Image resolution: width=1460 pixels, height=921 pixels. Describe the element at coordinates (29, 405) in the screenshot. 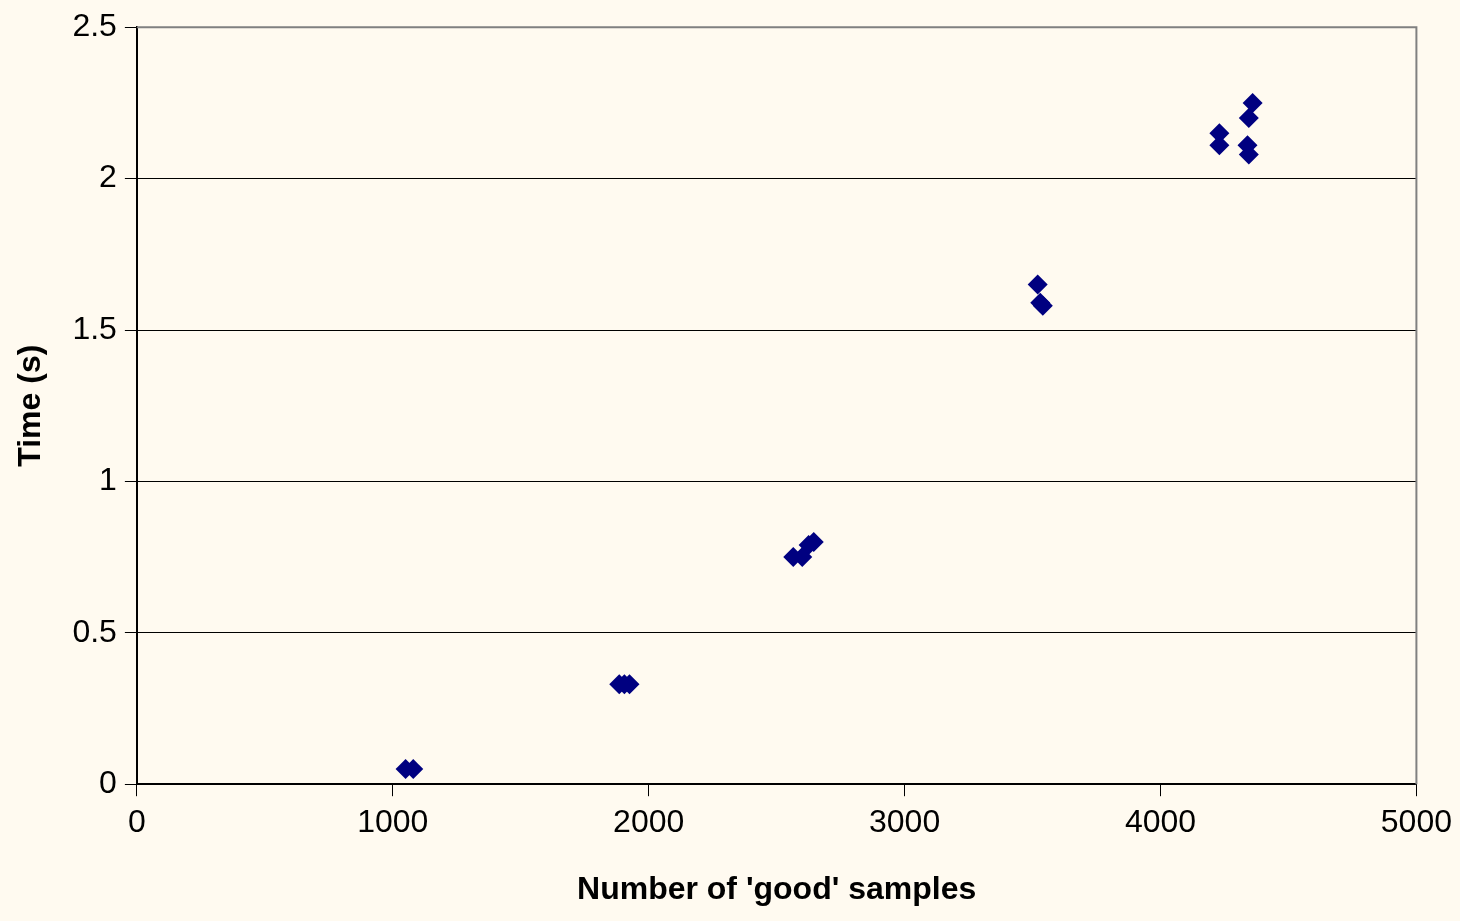

I see `y-axis-title: Time (s)` at that location.